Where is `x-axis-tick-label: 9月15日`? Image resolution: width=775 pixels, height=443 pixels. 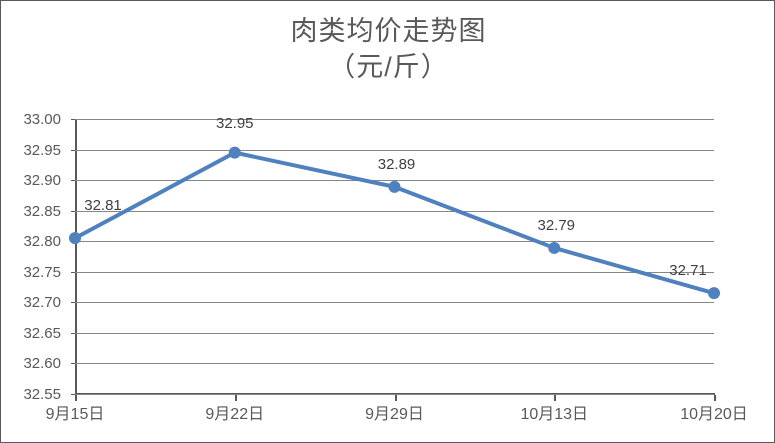
x-axis-tick-label: 9月15日 is located at coordinates (75, 414).